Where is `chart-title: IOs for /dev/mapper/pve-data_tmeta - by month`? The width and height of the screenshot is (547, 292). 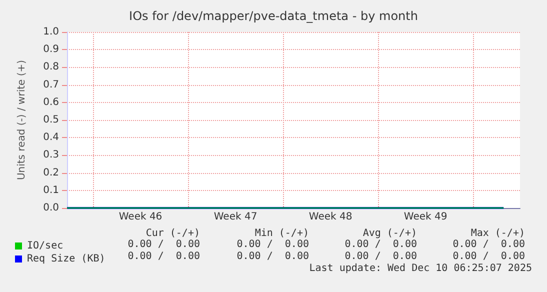
chart-title: IOs for /dev/mapper/pve-data_tmeta - by month is located at coordinates (273, 16).